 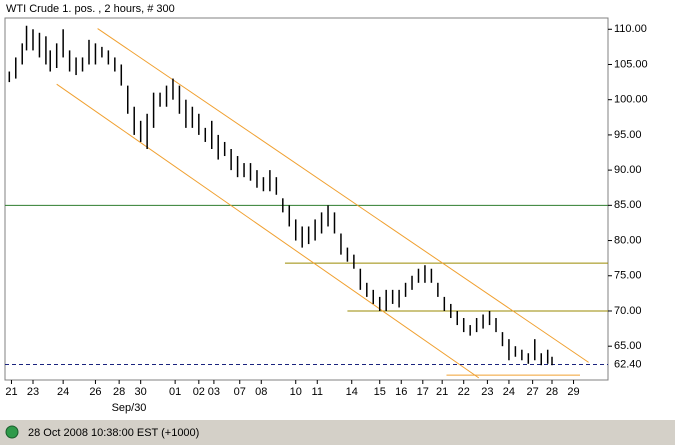 What do you see at coordinates (352, 392) in the screenshot?
I see `x-tick-label: 14` at bounding box center [352, 392].